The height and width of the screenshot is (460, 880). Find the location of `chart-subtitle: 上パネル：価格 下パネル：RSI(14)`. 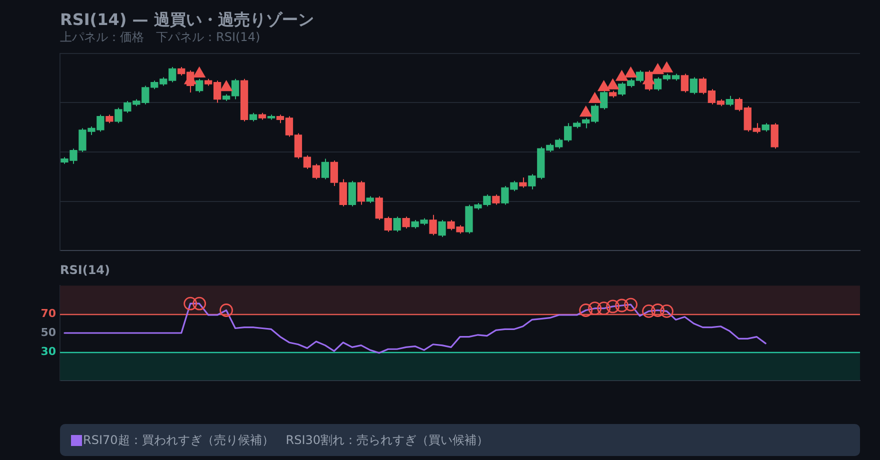

chart-subtitle: 上パネル：価格 下パネル：RSI(14) is located at coordinates (160, 37).